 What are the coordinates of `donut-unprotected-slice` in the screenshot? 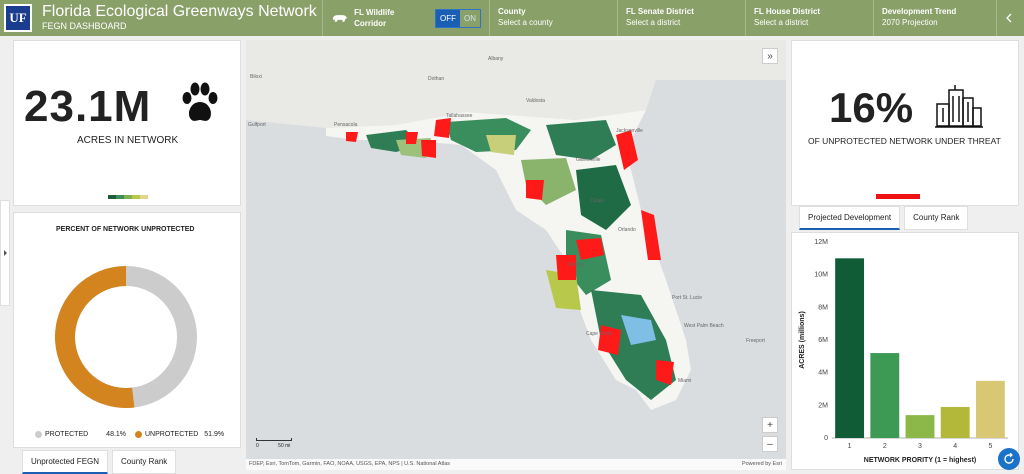 It's located at (95, 337).